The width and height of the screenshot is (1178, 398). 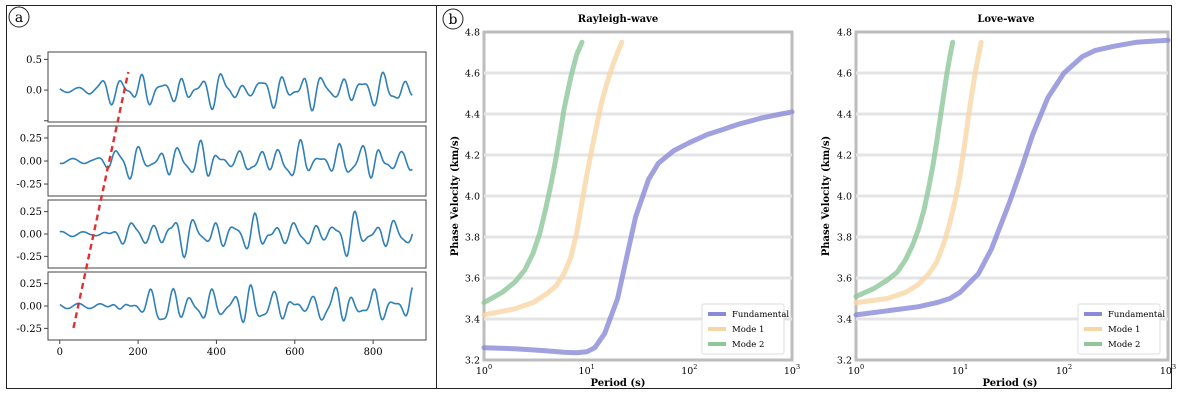 I want to click on panel-b-label: b, so click(x=453, y=19).